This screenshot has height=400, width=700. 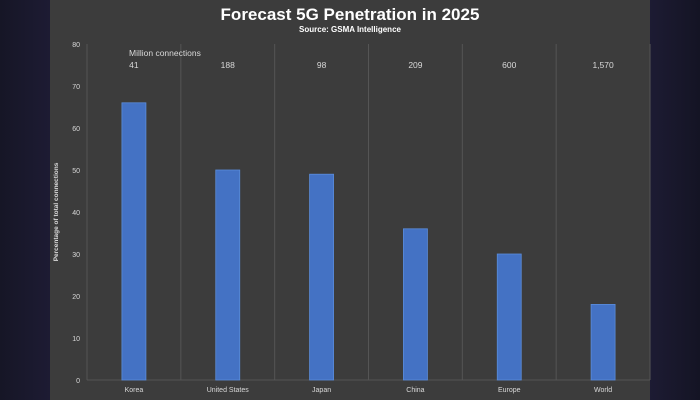 What do you see at coordinates (415, 390) in the screenshot?
I see `x-tick-label: China` at bounding box center [415, 390].